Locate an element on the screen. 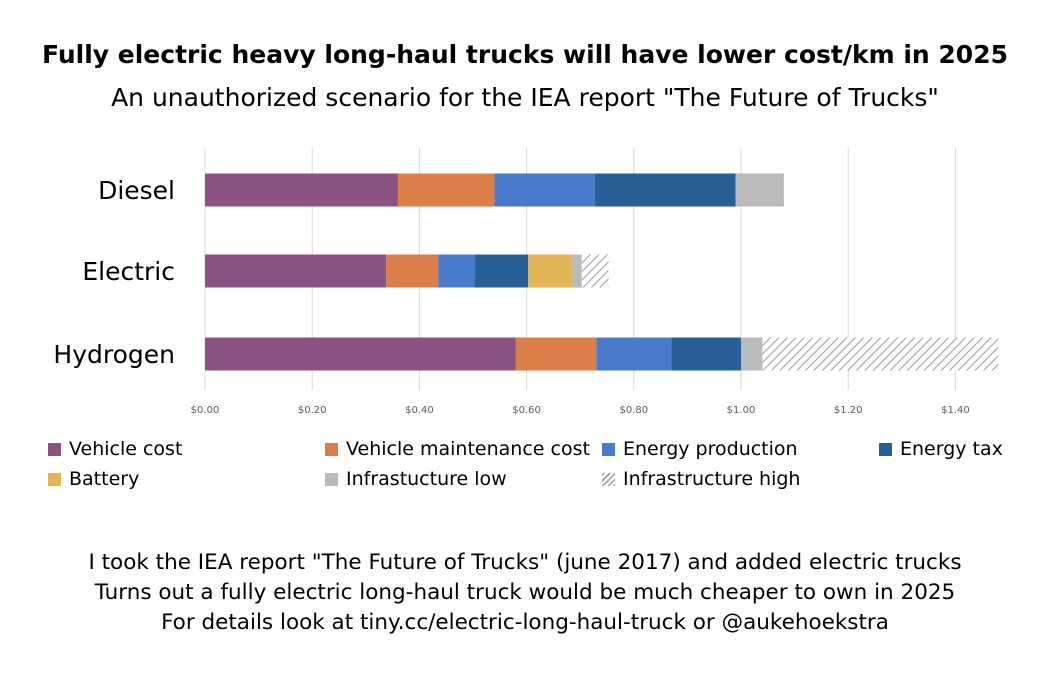 This screenshot has width=1050, height=676. x-tick-label: $1.20 is located at coordinates (848, 410).